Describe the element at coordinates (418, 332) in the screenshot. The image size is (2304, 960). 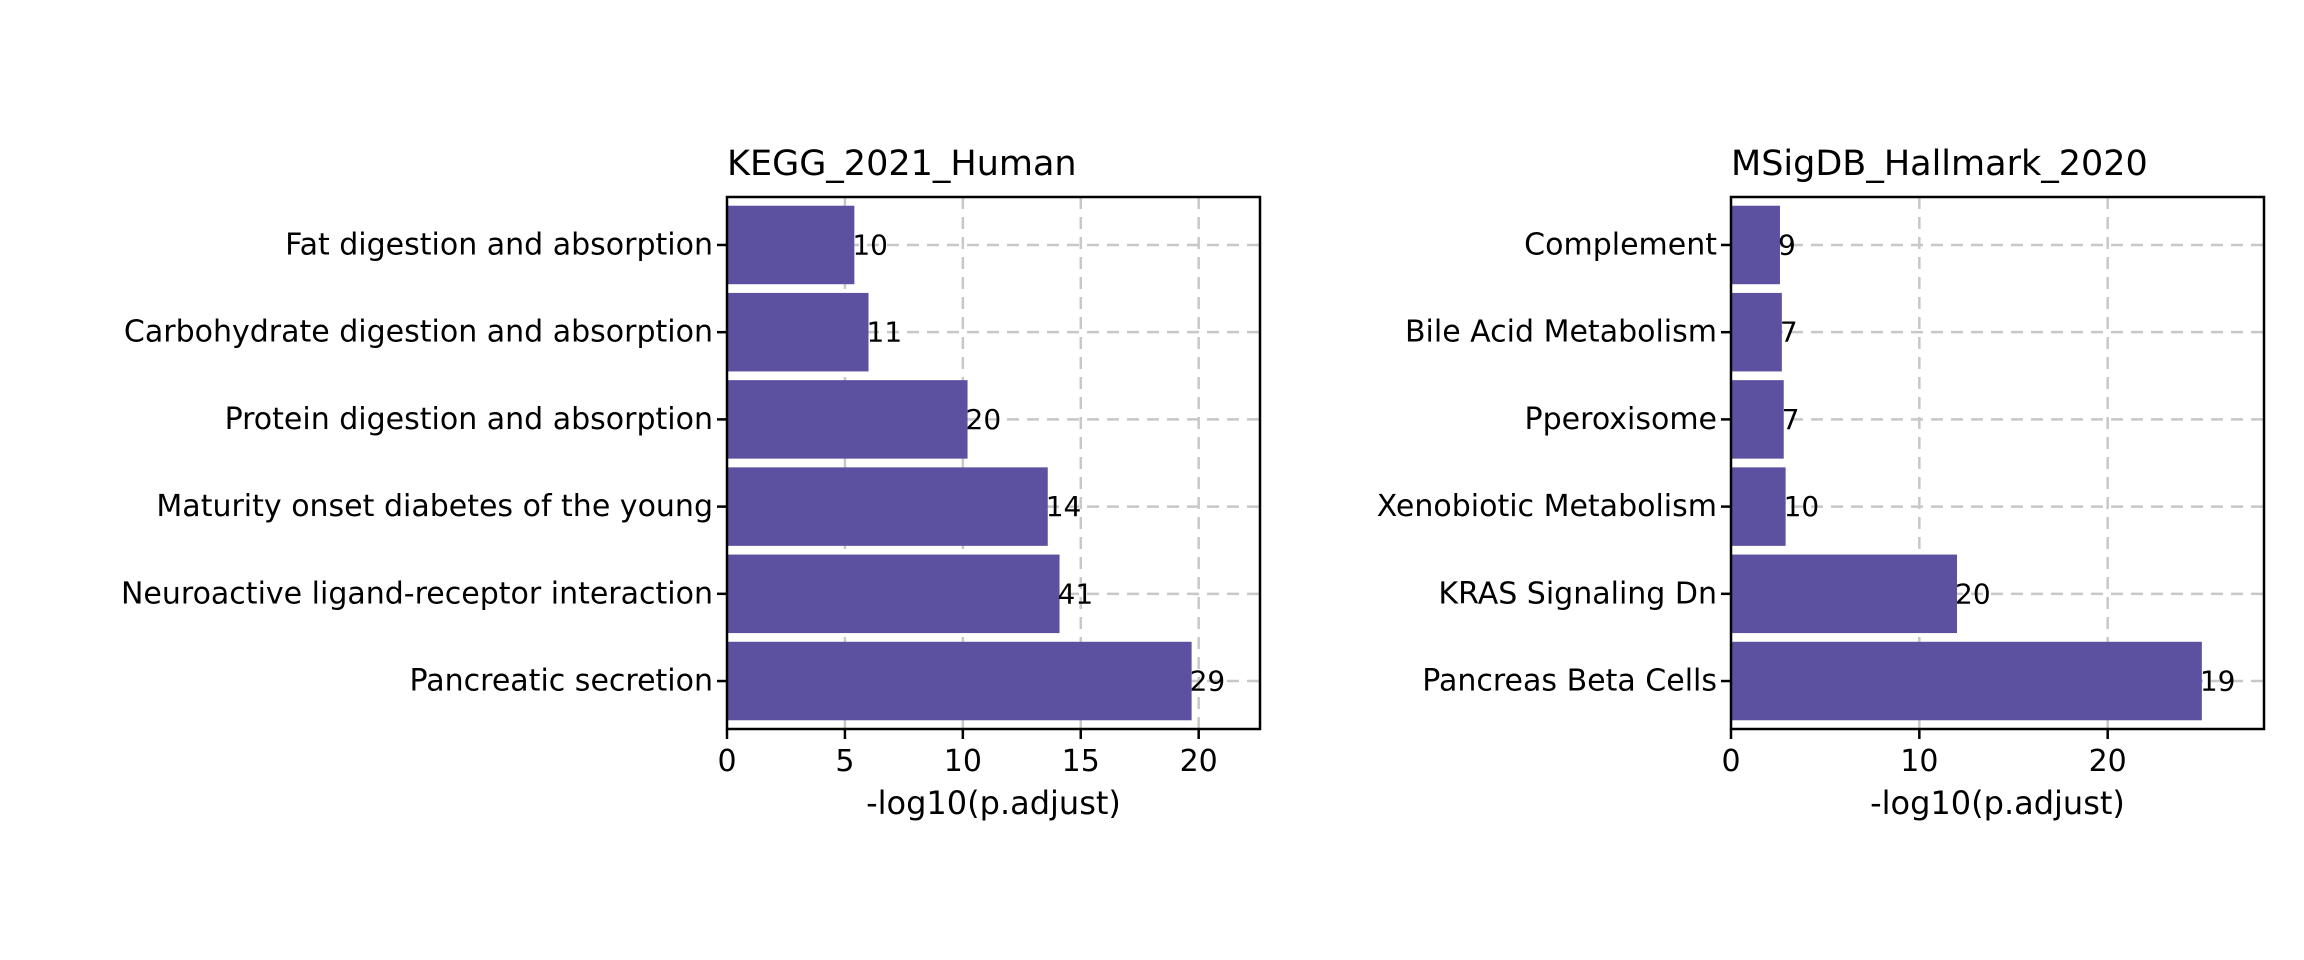
I see `kegg-category-label-1: Carbohydrate digestion and absorption` at that location.